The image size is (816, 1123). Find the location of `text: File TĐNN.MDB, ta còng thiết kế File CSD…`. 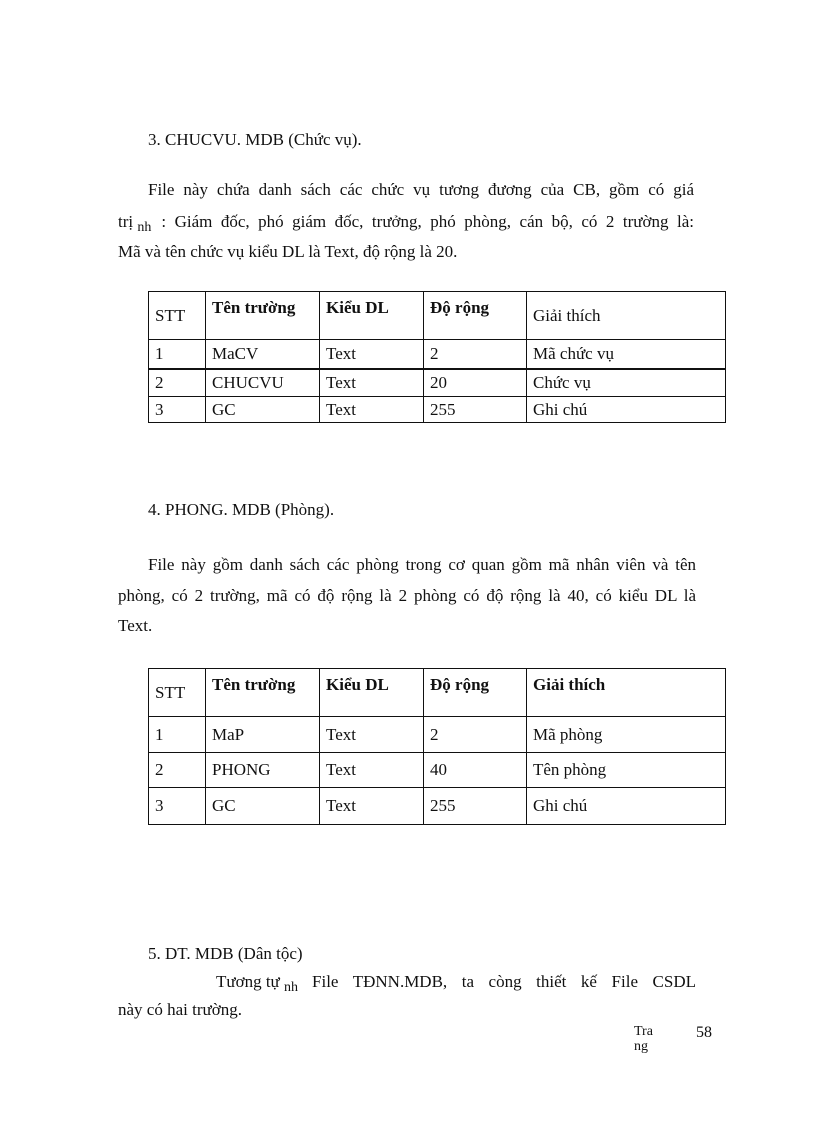

text: File TĐNN.MDB, ta còng thiết kế File CSD… is located at coordinates (504, 981).